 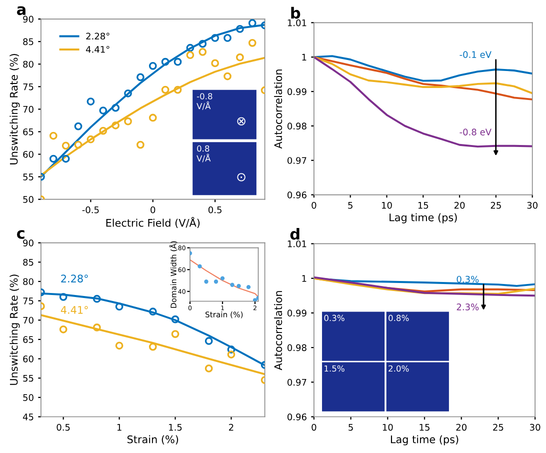 What do you see at coordinates (119, 427) in the screenshot?
I see `x-tick-label: 1` at bounding box center [119, 427].